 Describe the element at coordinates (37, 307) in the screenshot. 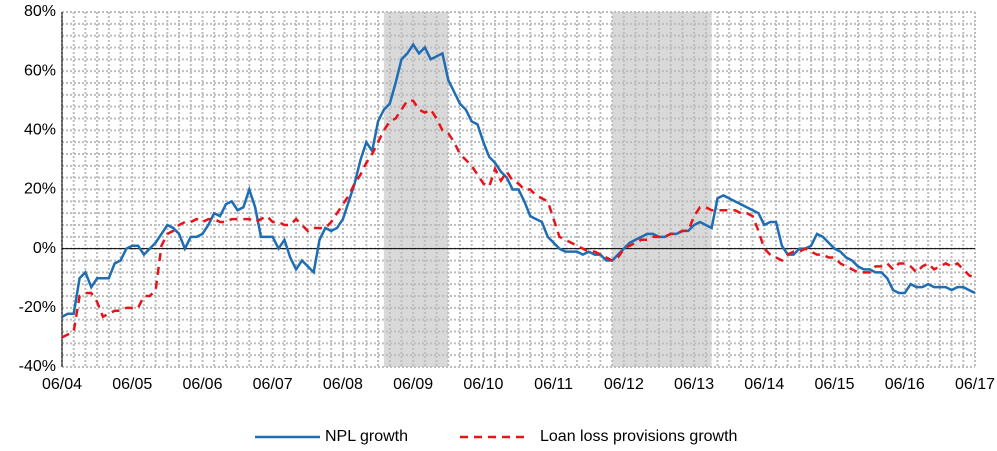

I see `y-tick-label: -20%` at that location.